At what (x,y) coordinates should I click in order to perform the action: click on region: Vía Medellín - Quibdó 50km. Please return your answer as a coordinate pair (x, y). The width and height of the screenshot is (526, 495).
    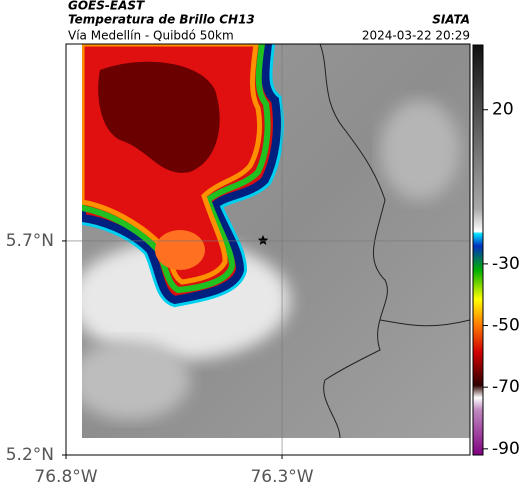
    Looking at the image, I should click on (151, 36).